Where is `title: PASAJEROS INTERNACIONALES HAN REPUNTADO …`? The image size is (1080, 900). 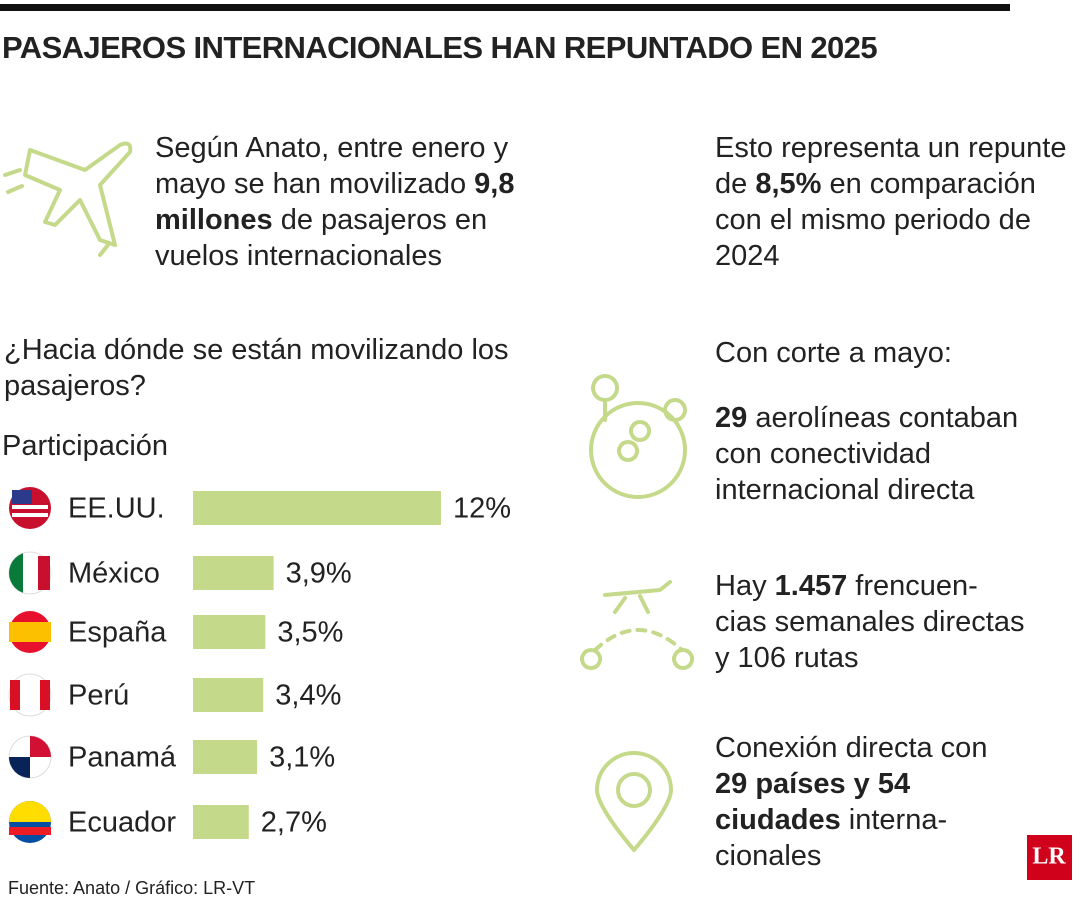
title: PASAJEROS INTERNACIONALES HAN REPUNTADO … is located at coordinates (440, 47).